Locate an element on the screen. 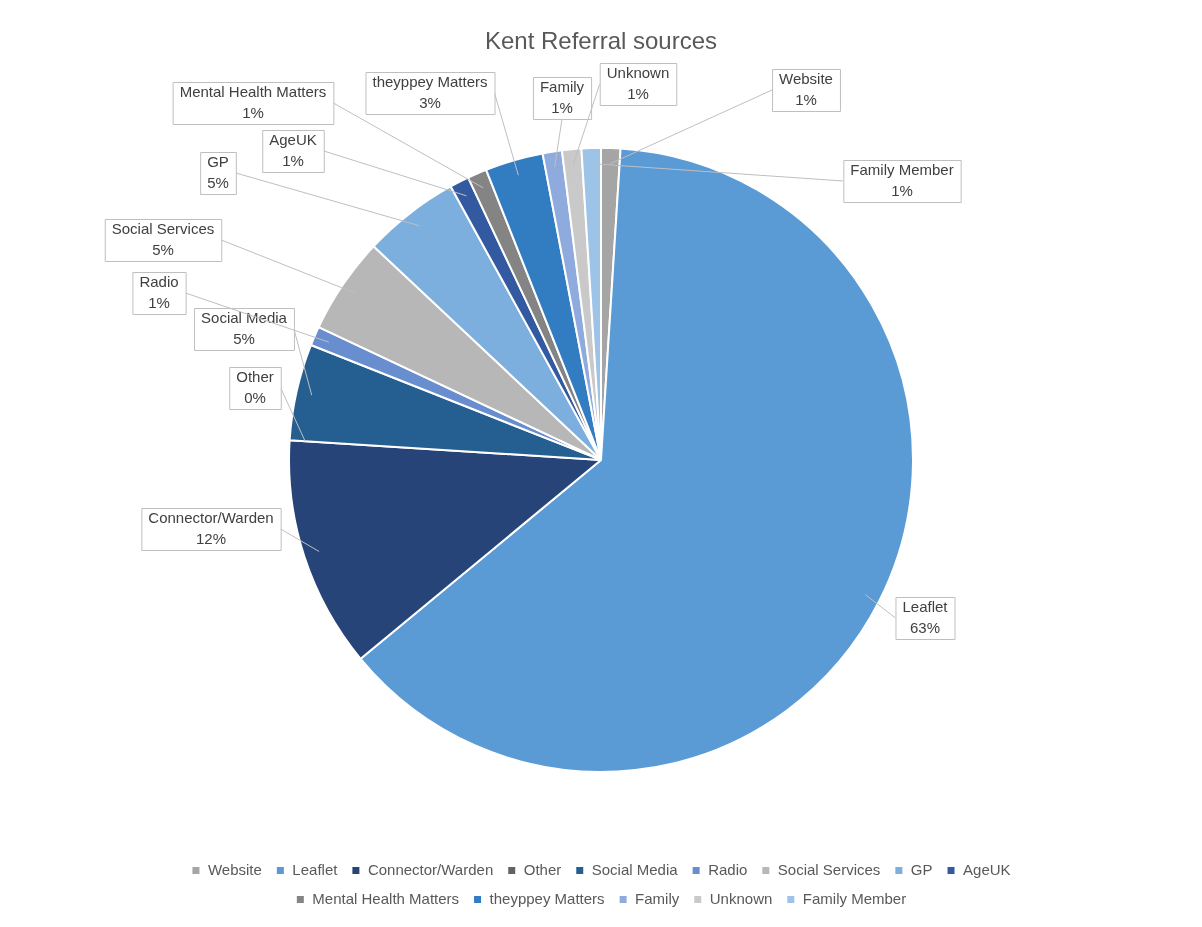 This screenshot has width=1202, height=927. slice-label: Website is located at coordinates (806, 79).